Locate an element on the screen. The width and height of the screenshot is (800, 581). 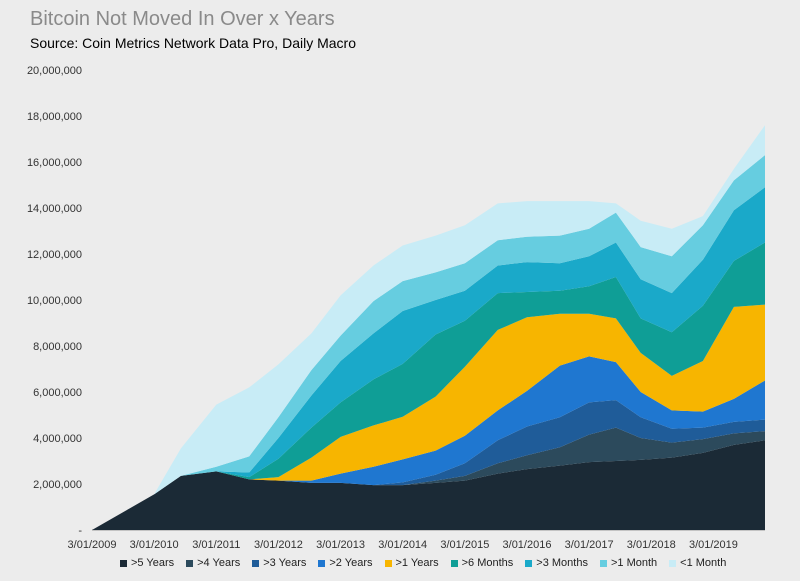
y-tick-label: 20,000,000 is located at coordinates (54, 71).